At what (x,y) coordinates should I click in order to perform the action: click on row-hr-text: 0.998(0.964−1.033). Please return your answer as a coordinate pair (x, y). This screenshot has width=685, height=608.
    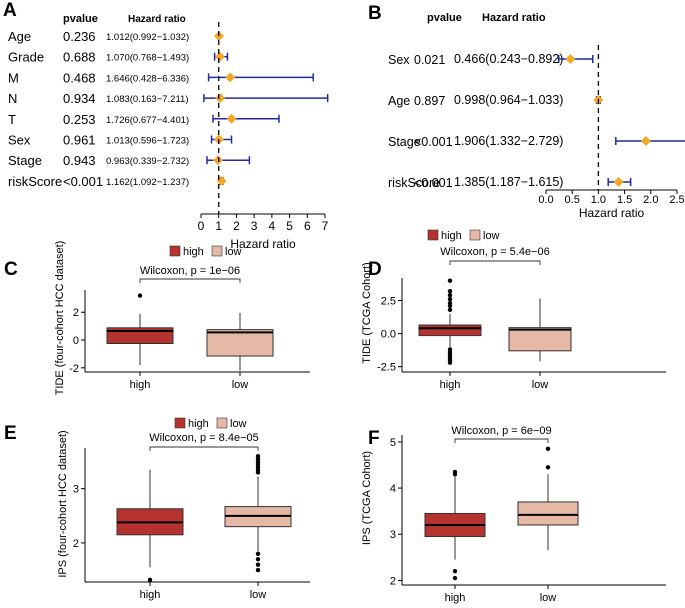
    Looking at the image, I should click on (508, 100).